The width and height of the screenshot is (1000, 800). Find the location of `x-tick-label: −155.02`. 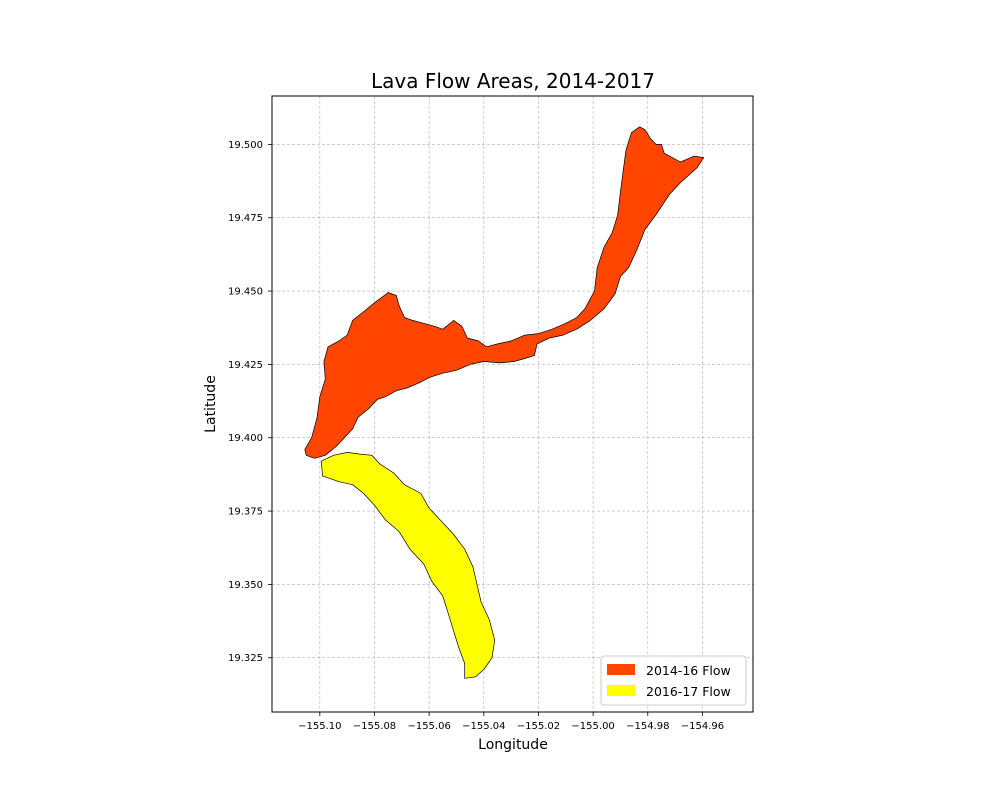

x-tick-label: −155.02 is located at coordinates (538, 726).